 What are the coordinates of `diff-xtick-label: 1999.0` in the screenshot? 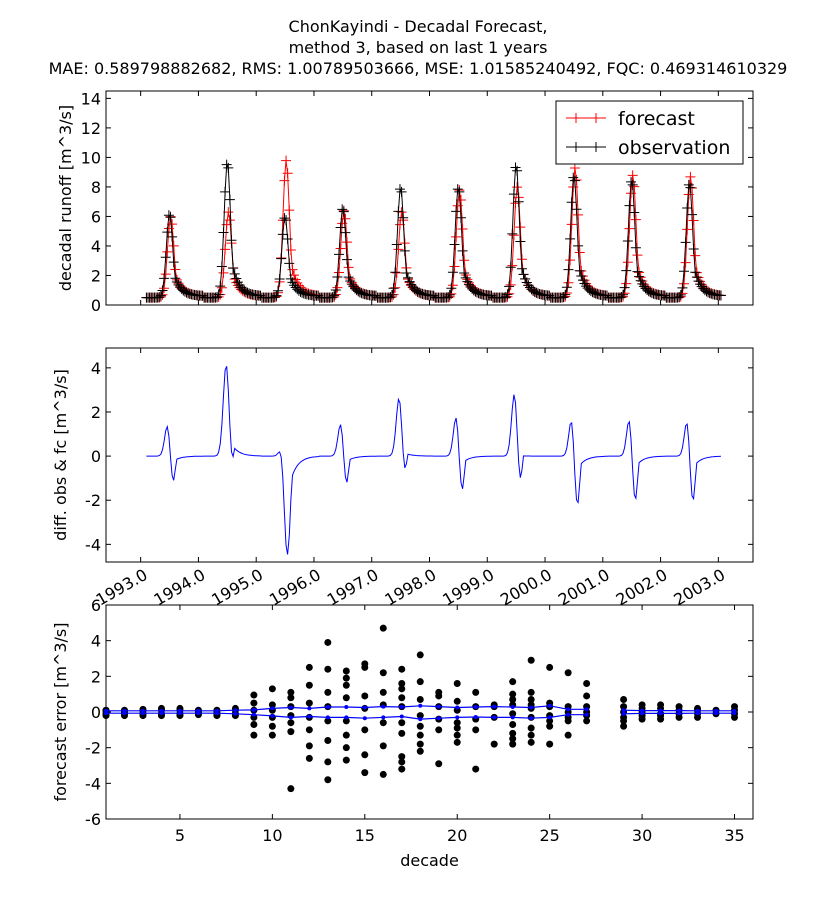 It's located at (468, 587).